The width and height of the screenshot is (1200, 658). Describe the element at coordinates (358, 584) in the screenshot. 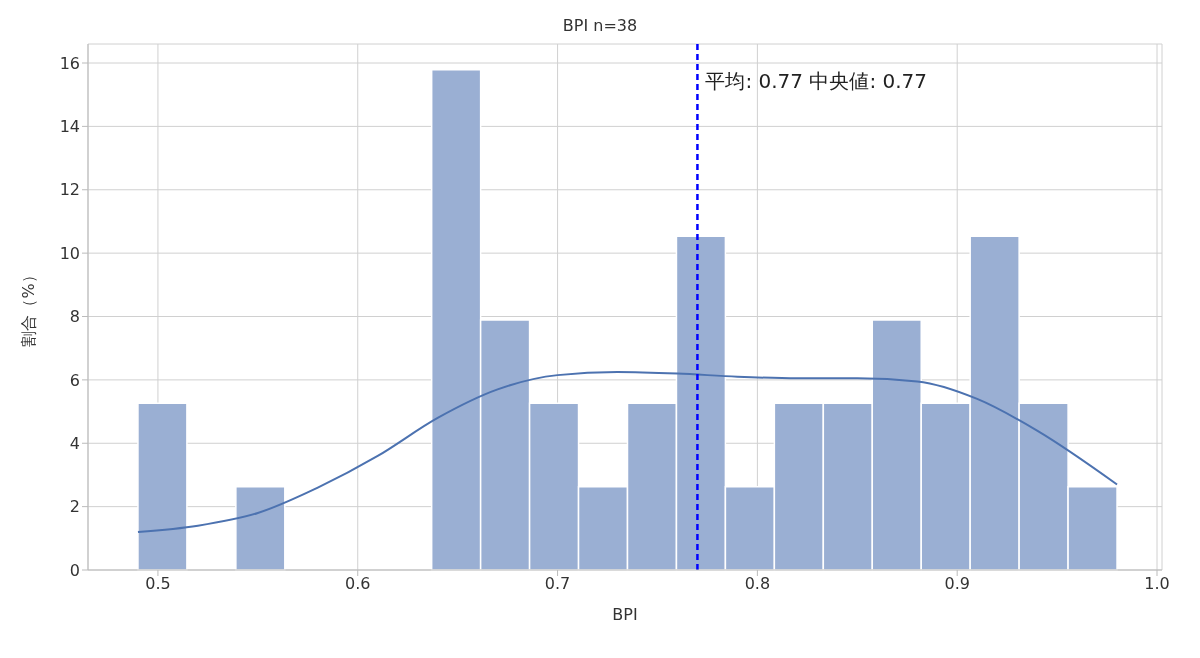

I see `x-tick-label: 0.6` at that location.